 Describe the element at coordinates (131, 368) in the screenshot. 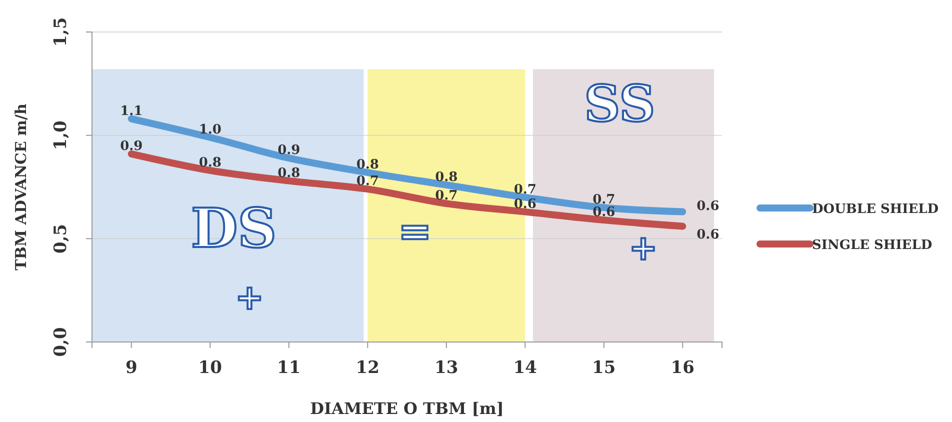

I see `x-tick-label: 9` at that location.